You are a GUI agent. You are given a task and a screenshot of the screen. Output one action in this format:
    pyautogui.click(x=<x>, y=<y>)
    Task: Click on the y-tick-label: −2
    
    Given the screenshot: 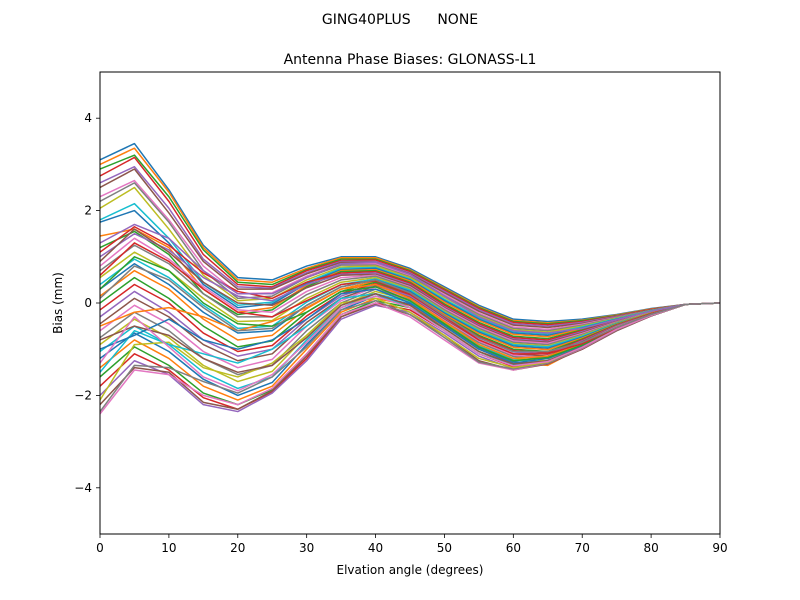 What is the action you would take?
    pyautogui.click(x=83, y=395)
    